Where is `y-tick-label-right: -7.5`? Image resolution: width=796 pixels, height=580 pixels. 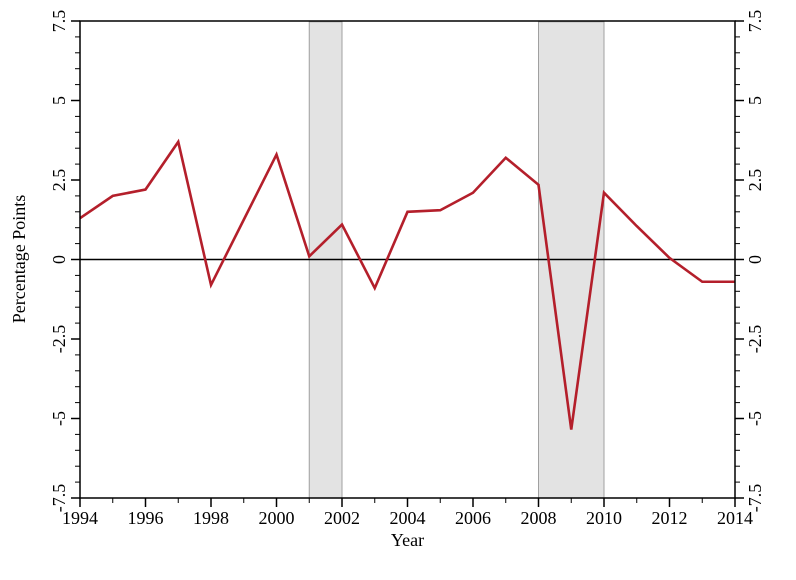
y-tick-label-right: -7.5 is located at coordinates (755, 498).